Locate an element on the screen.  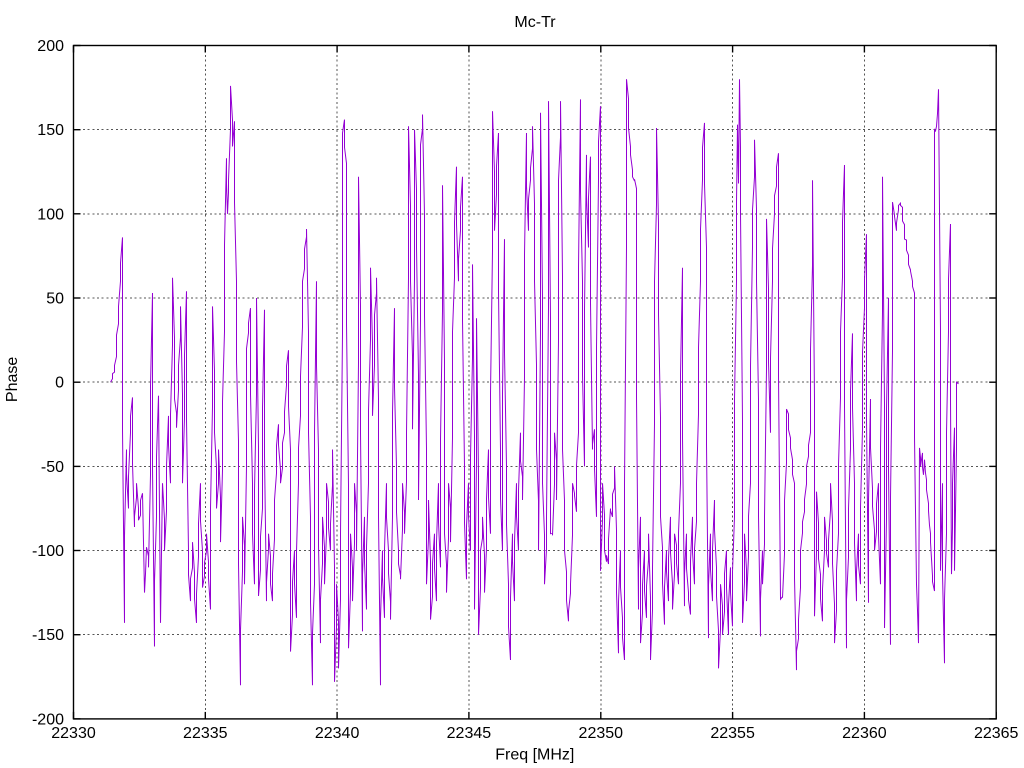
svg-text: -50 is located at coordinates (52, 467).